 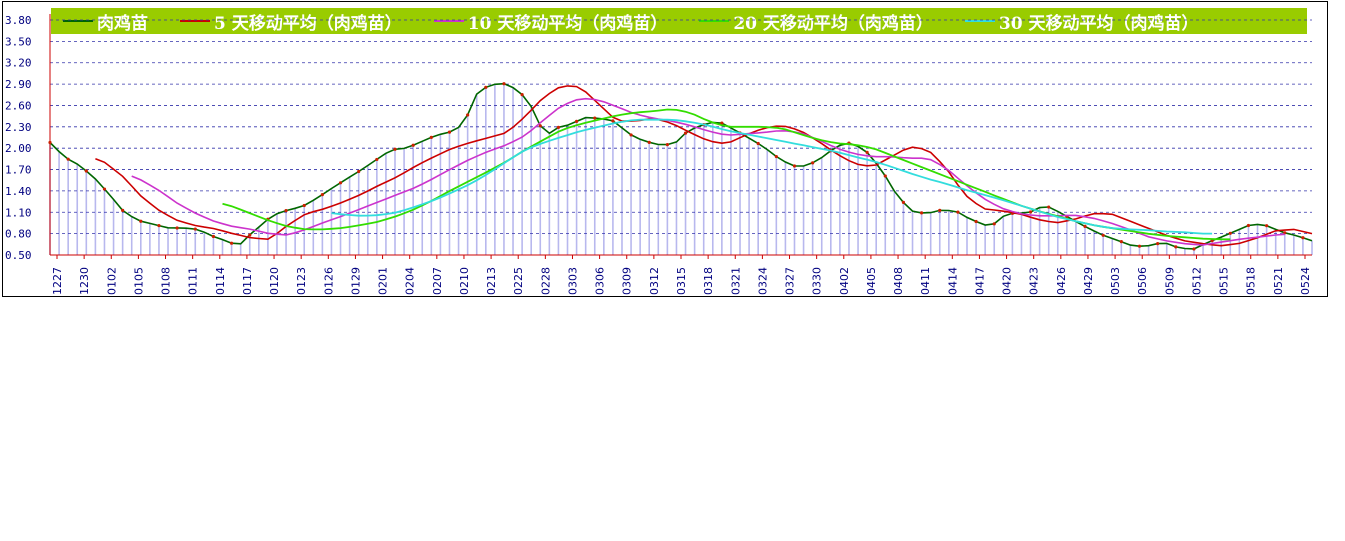 What do you see at coordinates (925, 281) in the screenshot?
I see `x-tick-label: 0411` at bounding box center [925, 281].